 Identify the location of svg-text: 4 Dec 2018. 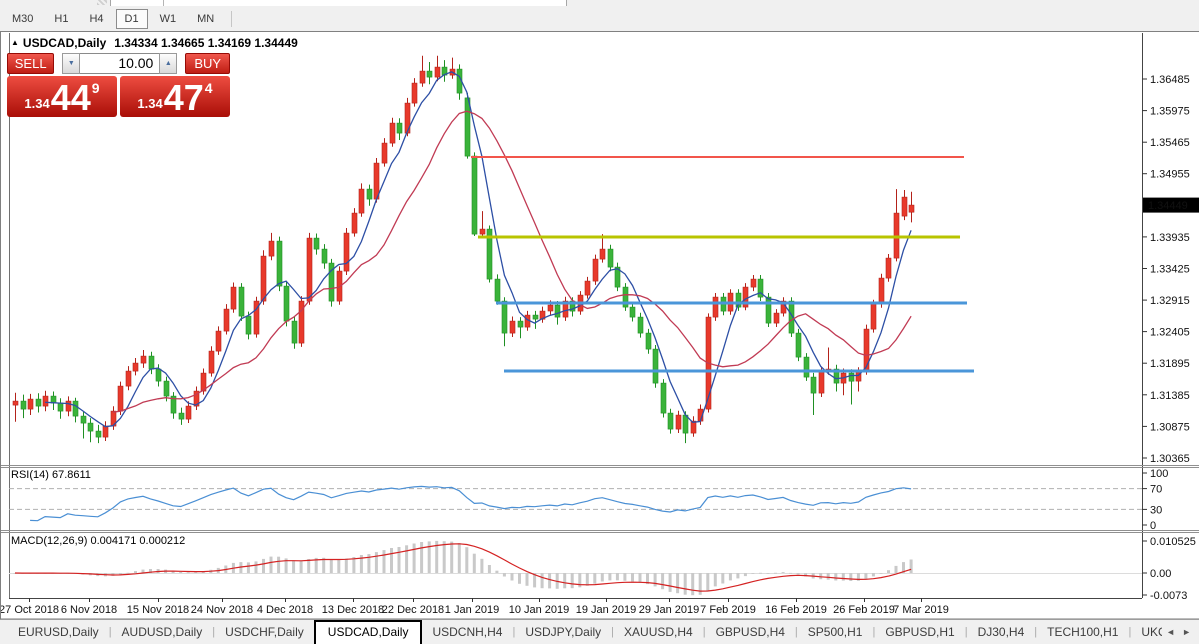
(285, 610).